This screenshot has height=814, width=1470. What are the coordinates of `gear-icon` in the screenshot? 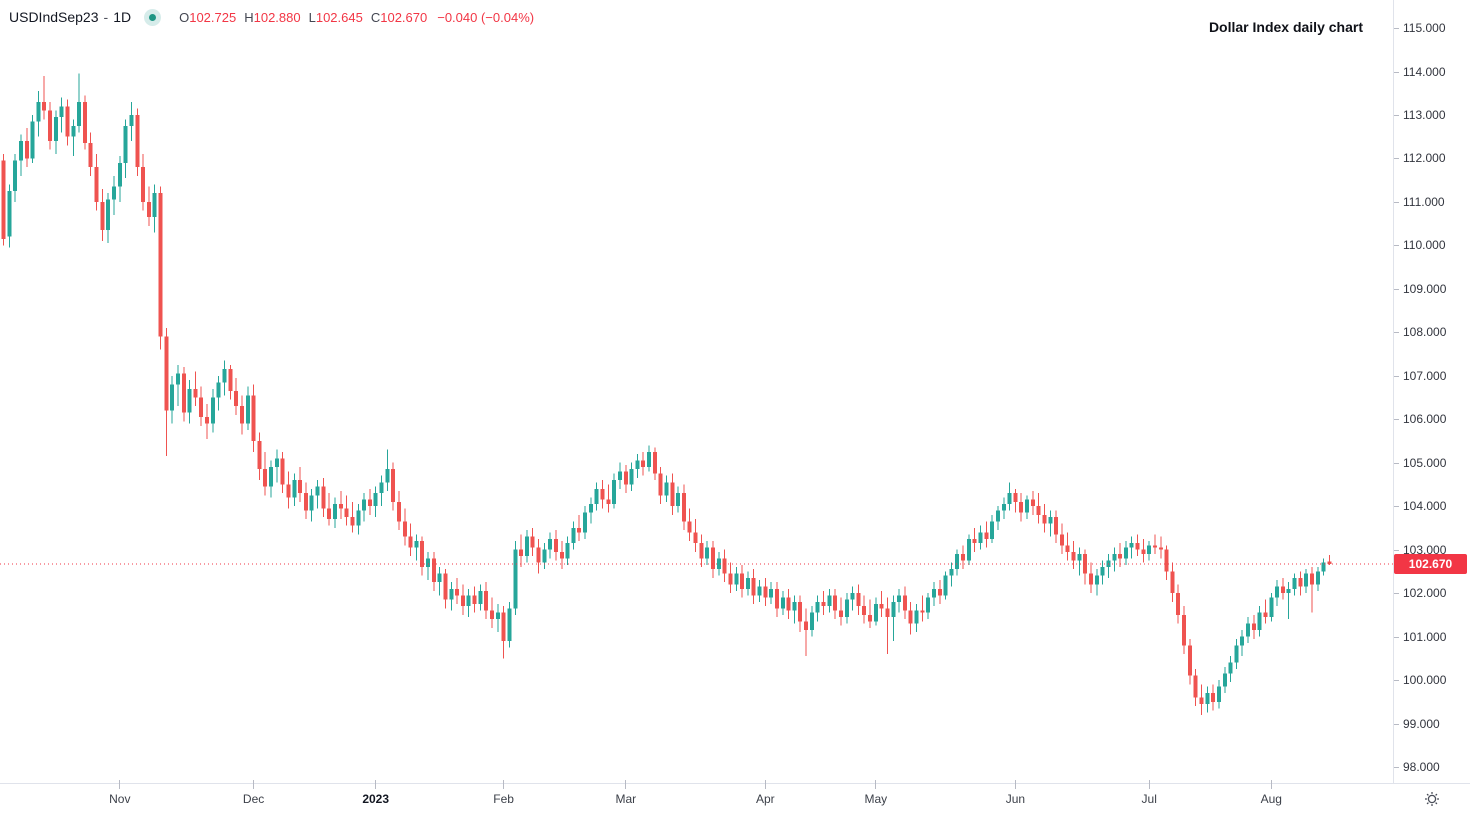 It's located at (1432, 799).